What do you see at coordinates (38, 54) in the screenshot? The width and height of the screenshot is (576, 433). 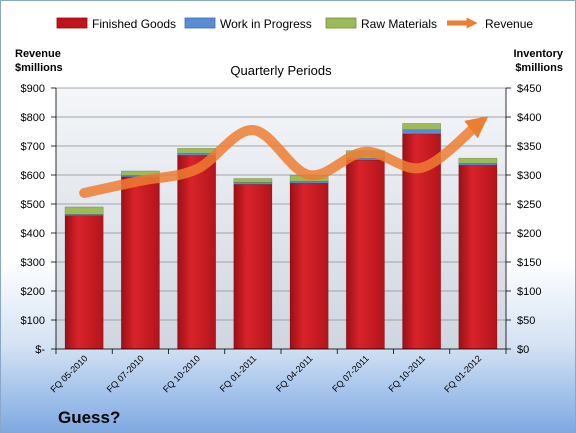 I see `left-axis-title-line1: Revenue` at bounding box center [38, 54].